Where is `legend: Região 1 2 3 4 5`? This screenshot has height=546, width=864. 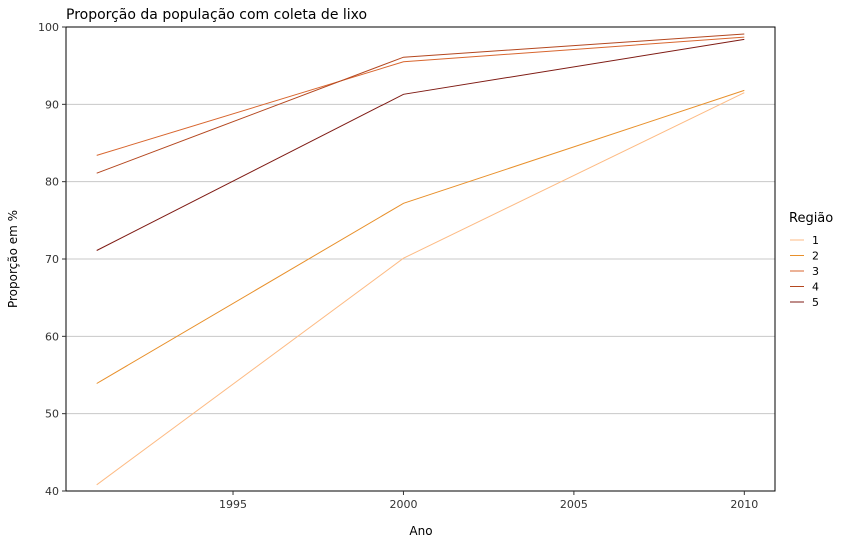
legend: Região 1 2 3 4 5 is located at coordinates (811, 260).